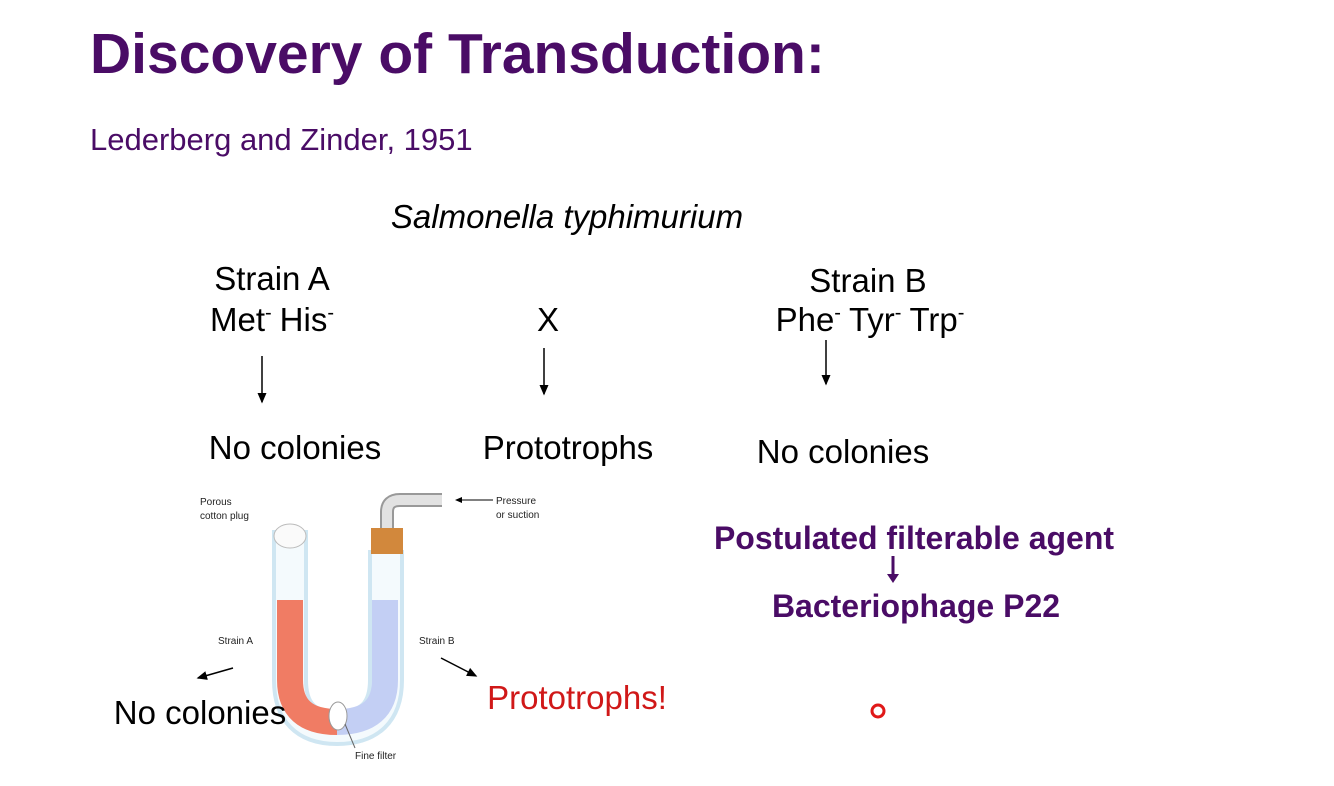 The height and width of the screenshot is (786, 1334). Describe the element at coordinates (567, 216) in the screenshot. I see `organism: Salmonella typhimurium` at that location.